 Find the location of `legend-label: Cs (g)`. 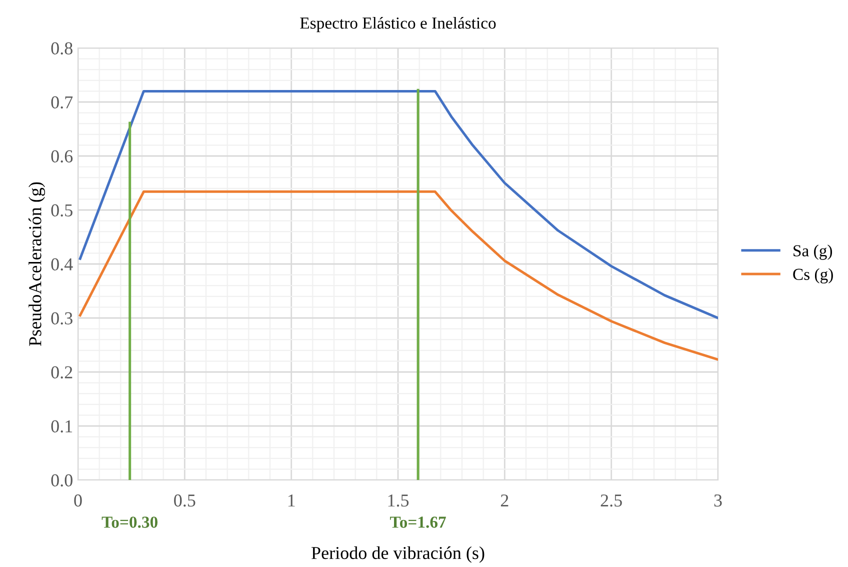

legend-label: Cs (g) is located at coordinates (813, 276).